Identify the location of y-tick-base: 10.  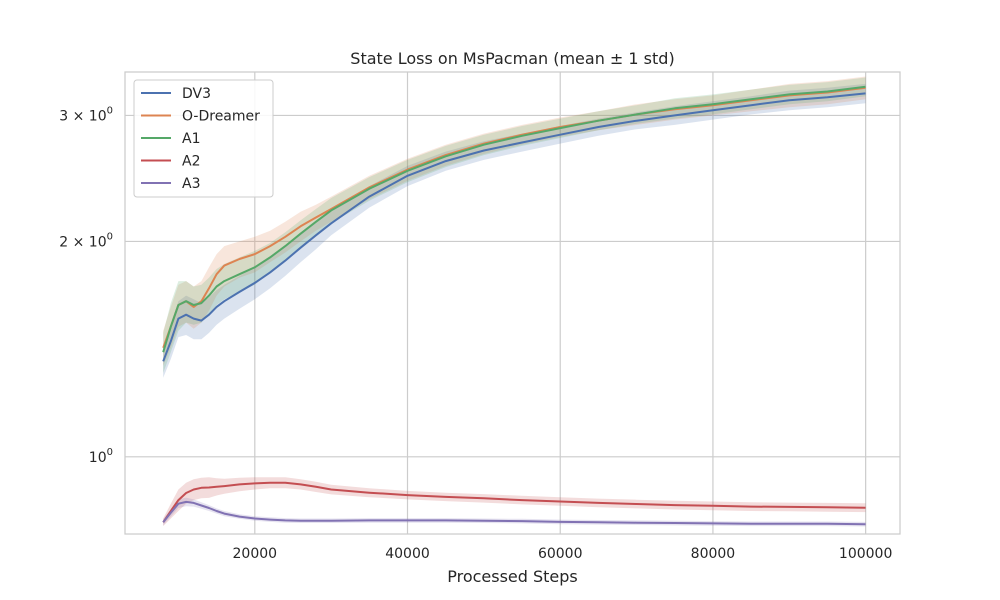
(98, 458).